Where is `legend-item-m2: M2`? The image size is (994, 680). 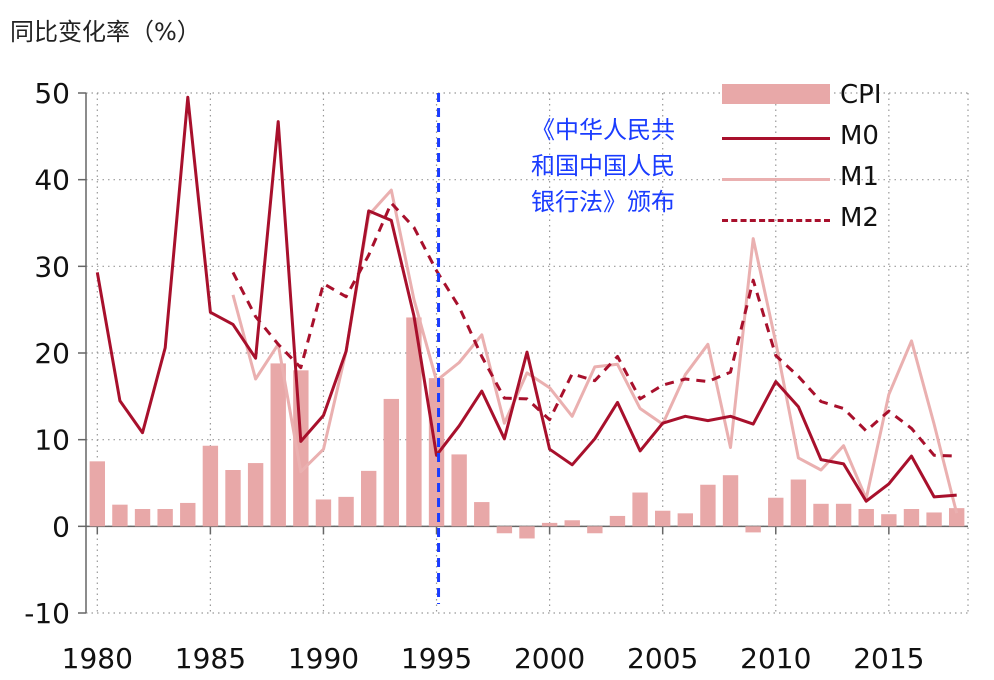
legend-item-m2: M2 is located at coordinates (822, 221).